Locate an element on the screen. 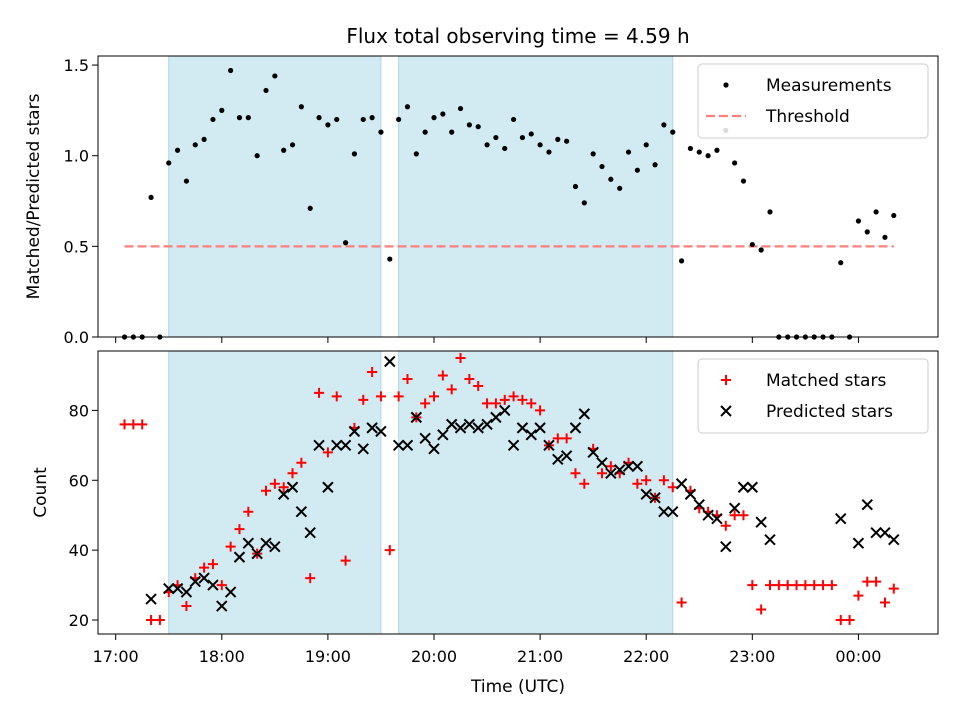 This screenshot has height=720, width=960. x-tick-label: 21:00 is located at coordinates (540, 656).